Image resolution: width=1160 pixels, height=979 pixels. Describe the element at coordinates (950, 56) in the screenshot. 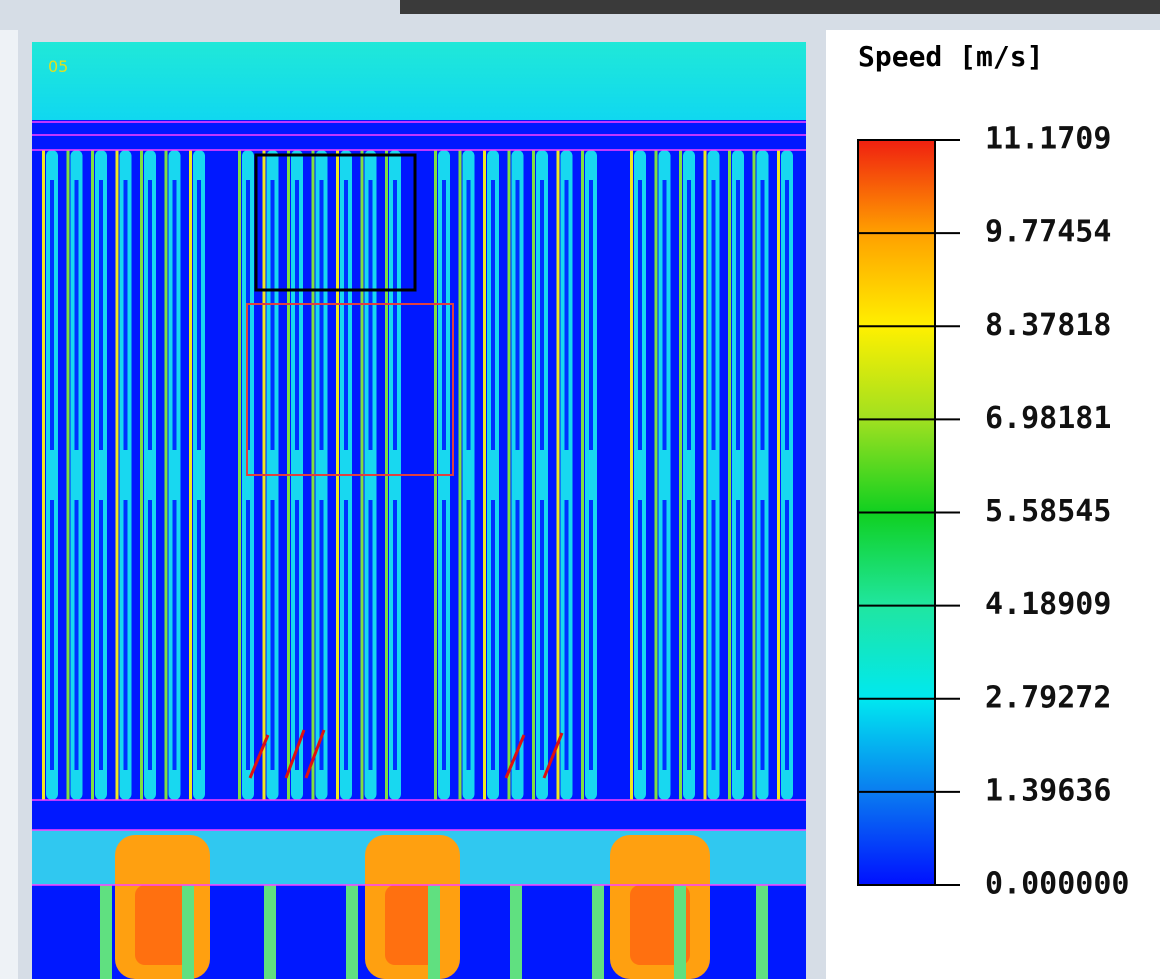

I see `legend-title: Speed [m/s]` at that location.